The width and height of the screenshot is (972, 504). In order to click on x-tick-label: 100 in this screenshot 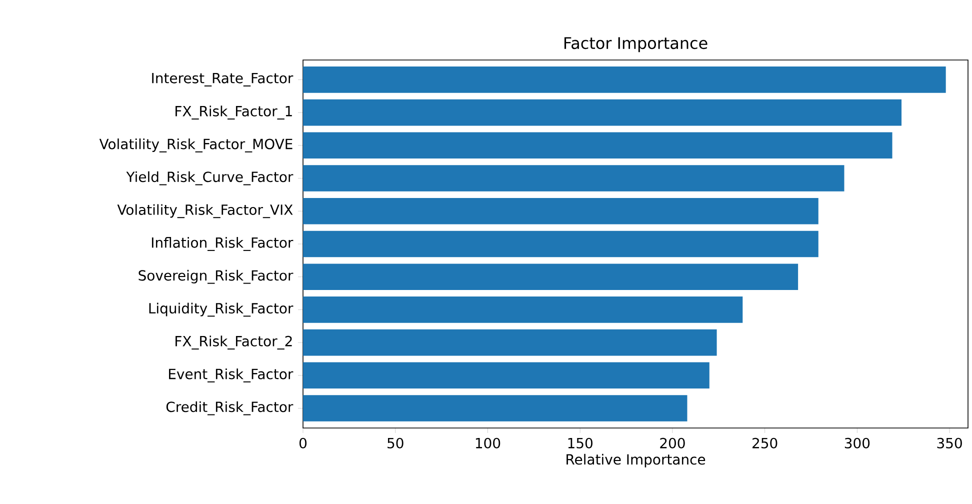, I will do `click(488, 443)`.